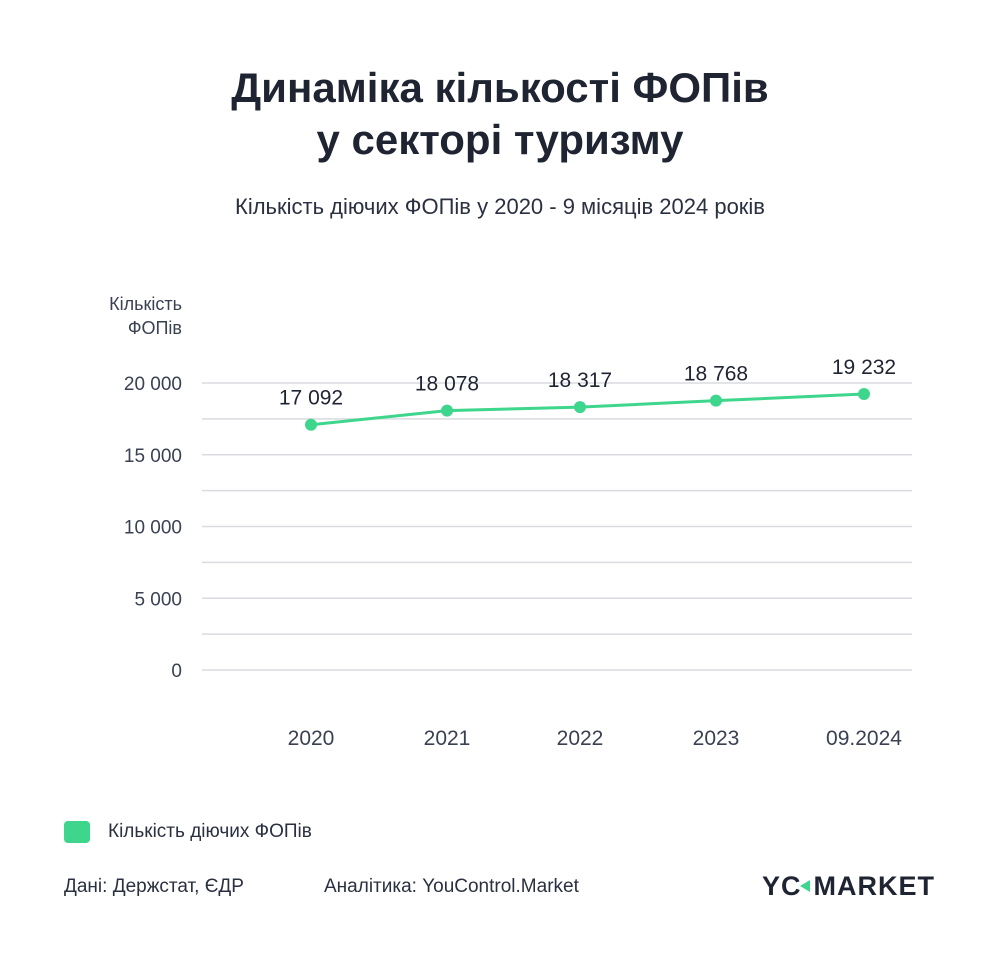 The width and height of the screenshot is (1000, 956). What do you see at coordinates (176, 671) in the screenshot?
I see `y-tick-label: 0` at bounding box center [176, 671].